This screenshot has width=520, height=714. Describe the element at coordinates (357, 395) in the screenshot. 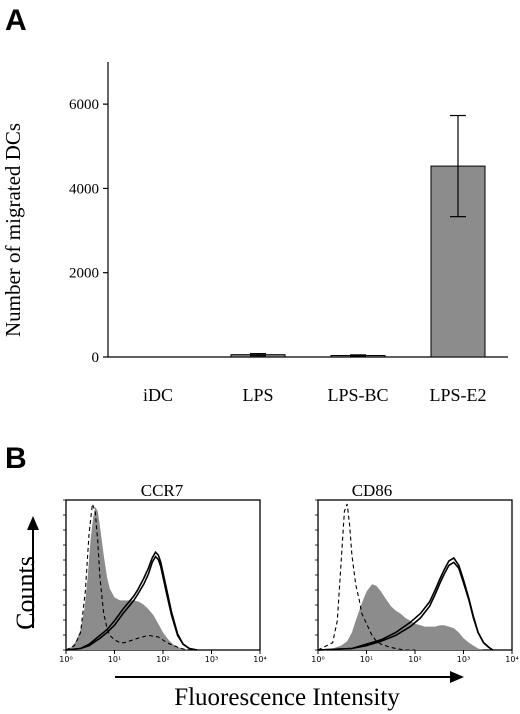

I see `x-tick-label: LPS-BC` at that location.